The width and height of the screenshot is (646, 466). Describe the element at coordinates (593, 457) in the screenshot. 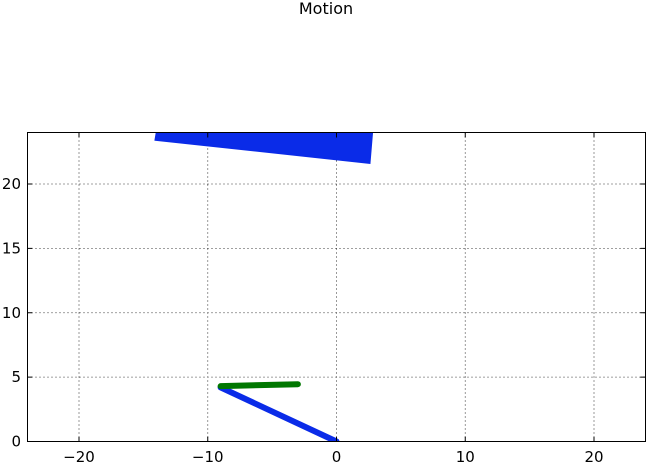

I see `x-tick-label: 20` at that location.